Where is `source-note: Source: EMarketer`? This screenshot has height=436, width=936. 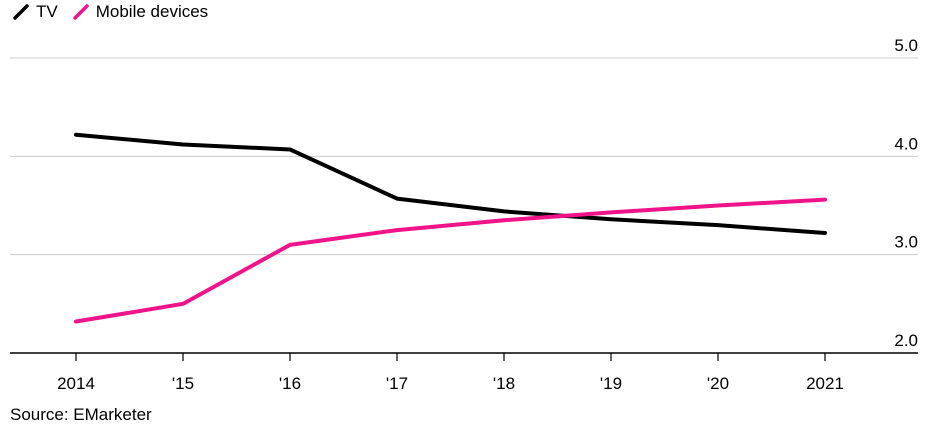
source-note: Source: EMarketer is located at coordinates (81, 414).